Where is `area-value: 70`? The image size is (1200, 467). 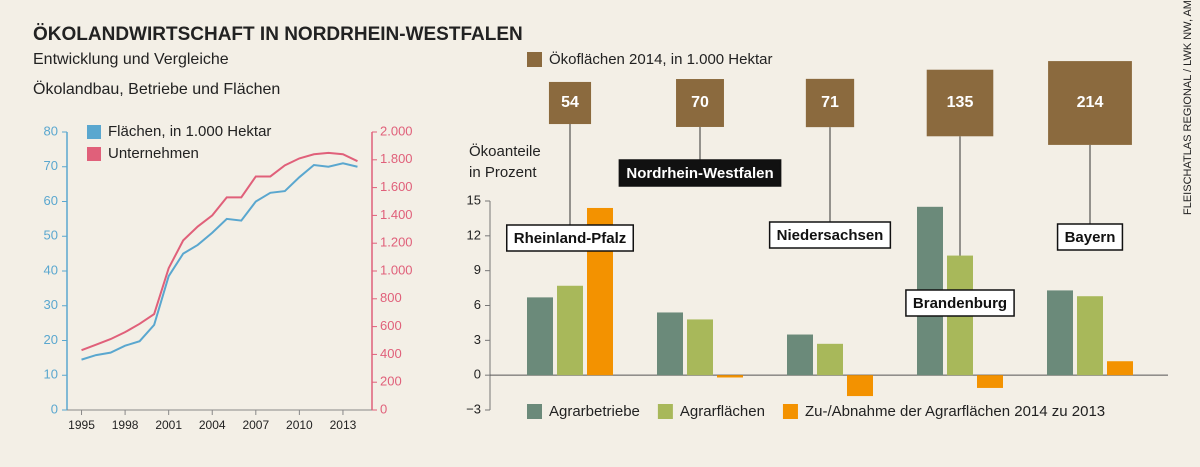 area-value: 70 is located at coordinates (700, 102).